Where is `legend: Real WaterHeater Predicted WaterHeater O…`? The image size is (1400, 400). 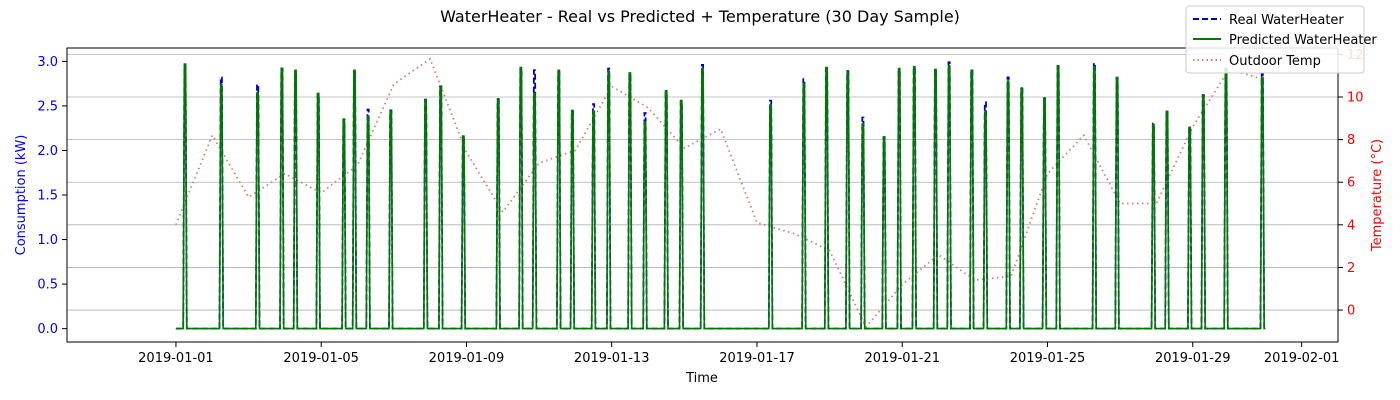 legend: Real WaterHeater Predicted WaterHeater O… is located at coordinates (1281, 39).